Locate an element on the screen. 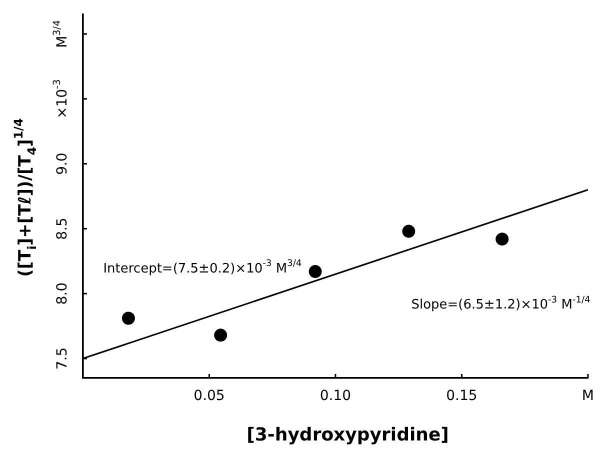  x-tick-label: 0.05 is located at coordinates (209, 396).